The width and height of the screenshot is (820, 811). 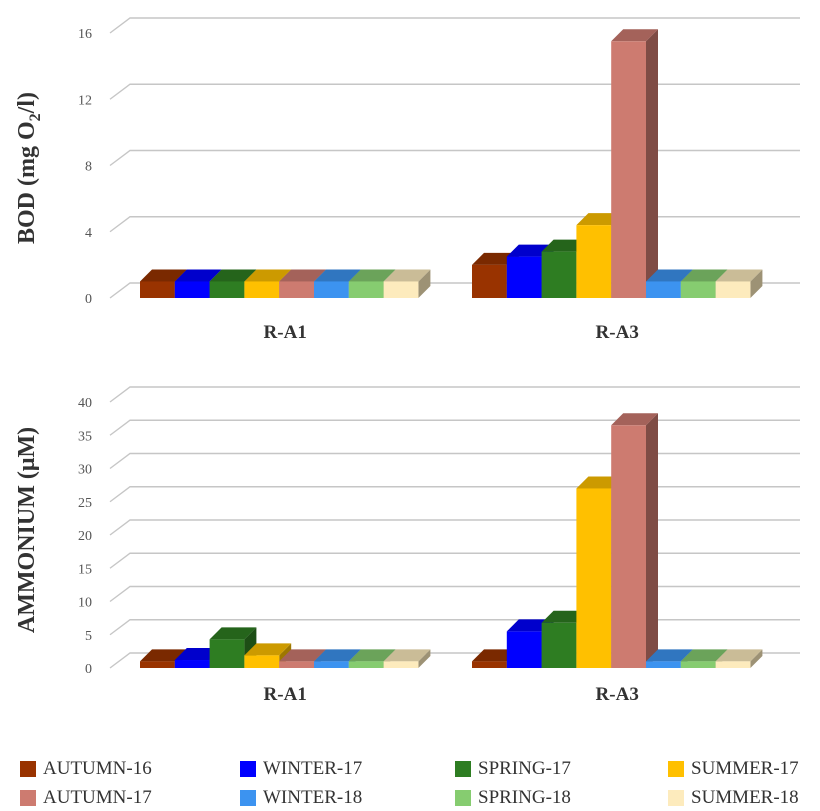 I want to click on y-tick-label: 10, so click(x=85, y=603).